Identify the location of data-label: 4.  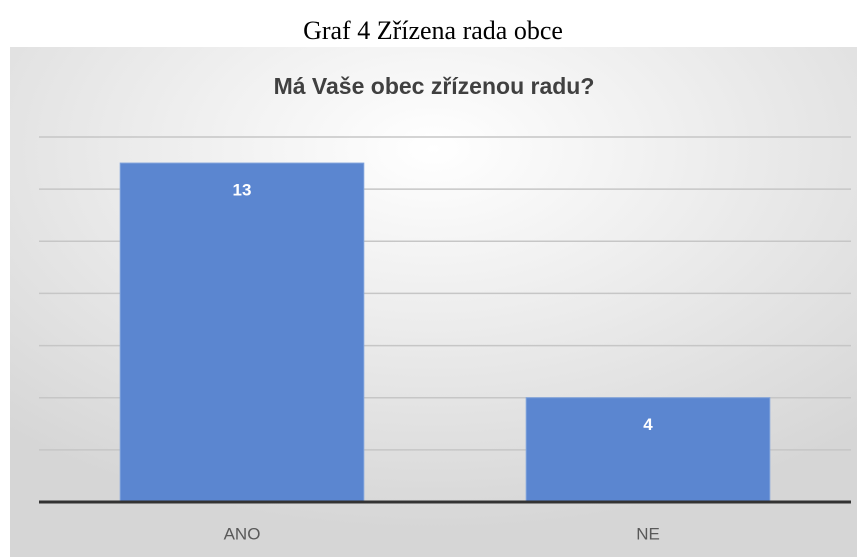
(648, 424).